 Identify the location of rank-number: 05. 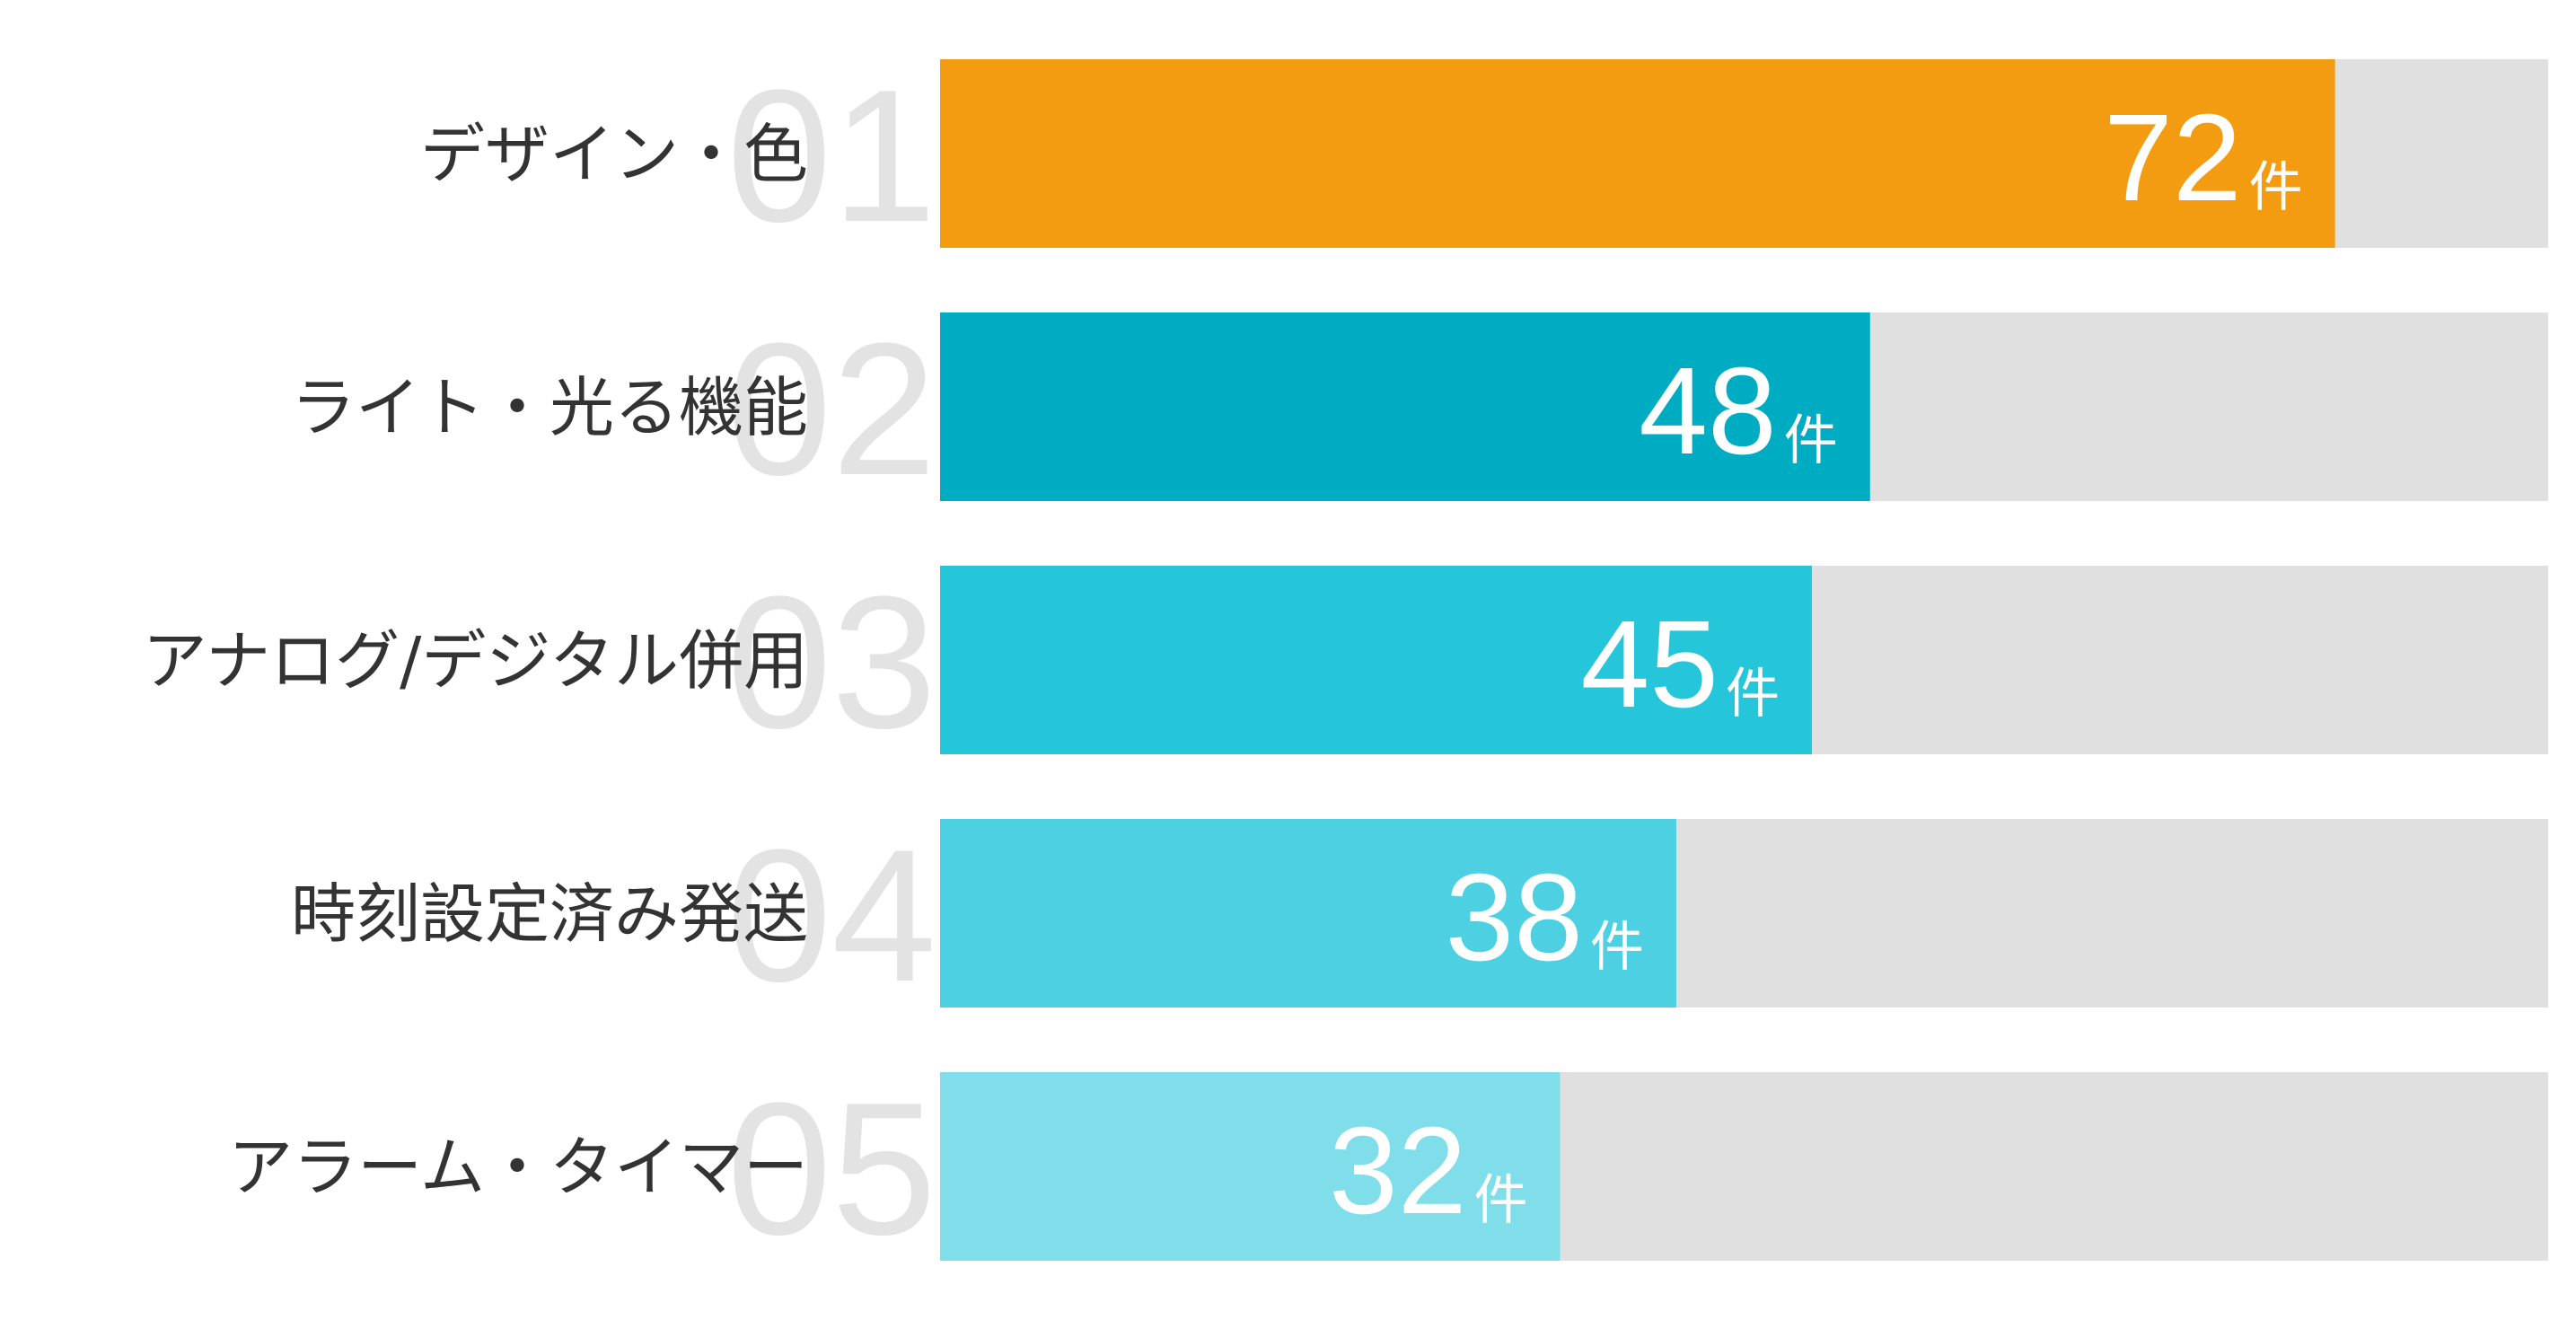
(831, 1168).